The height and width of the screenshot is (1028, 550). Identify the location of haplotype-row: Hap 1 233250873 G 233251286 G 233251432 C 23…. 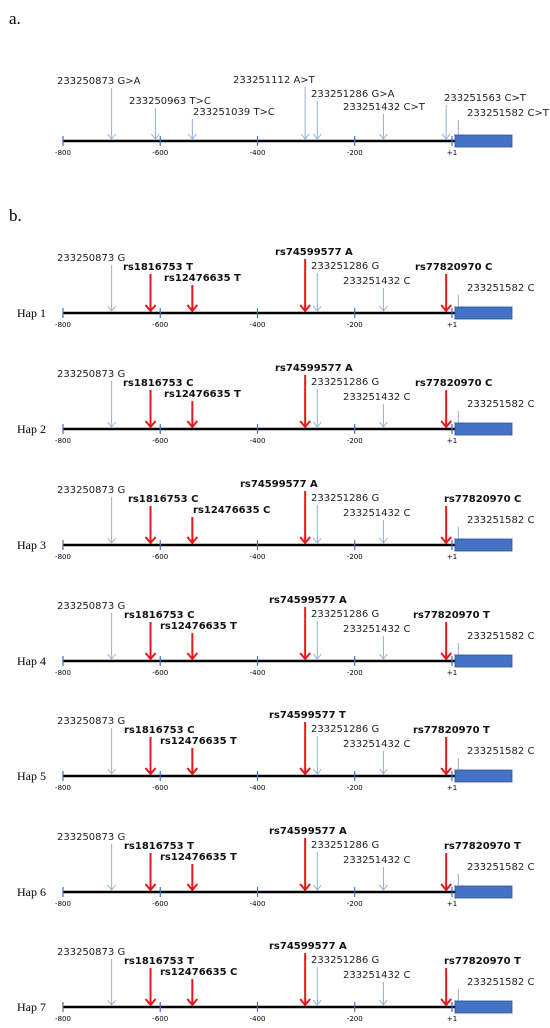
(275, 288).